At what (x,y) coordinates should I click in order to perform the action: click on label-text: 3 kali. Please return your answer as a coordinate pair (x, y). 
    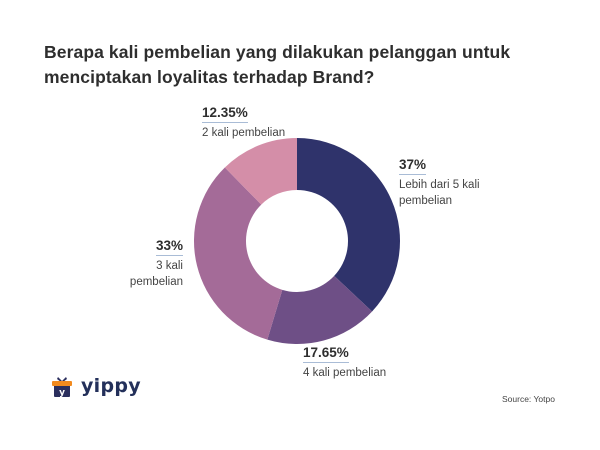
    Looking at the image, I should click on (169, 266).